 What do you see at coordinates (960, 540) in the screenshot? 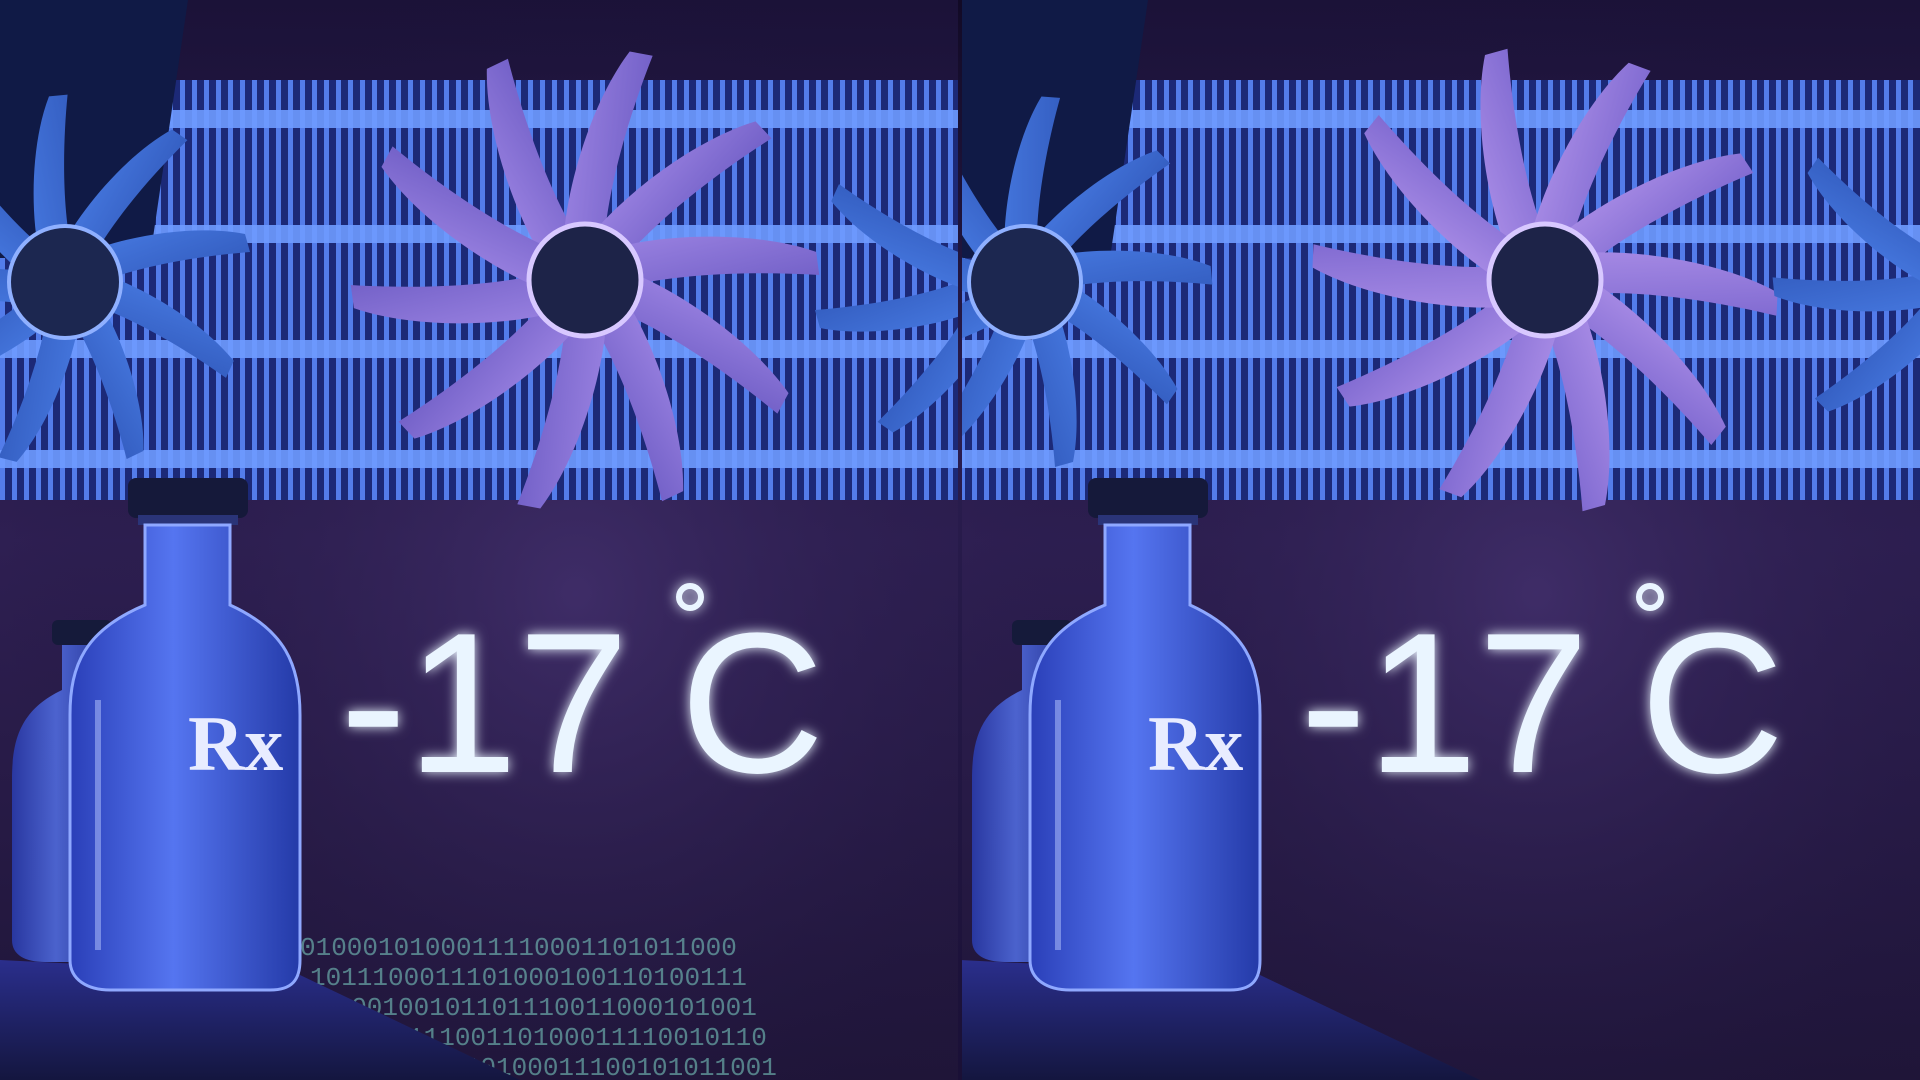
I see `panel-divider` at bounding box center [960, 540].